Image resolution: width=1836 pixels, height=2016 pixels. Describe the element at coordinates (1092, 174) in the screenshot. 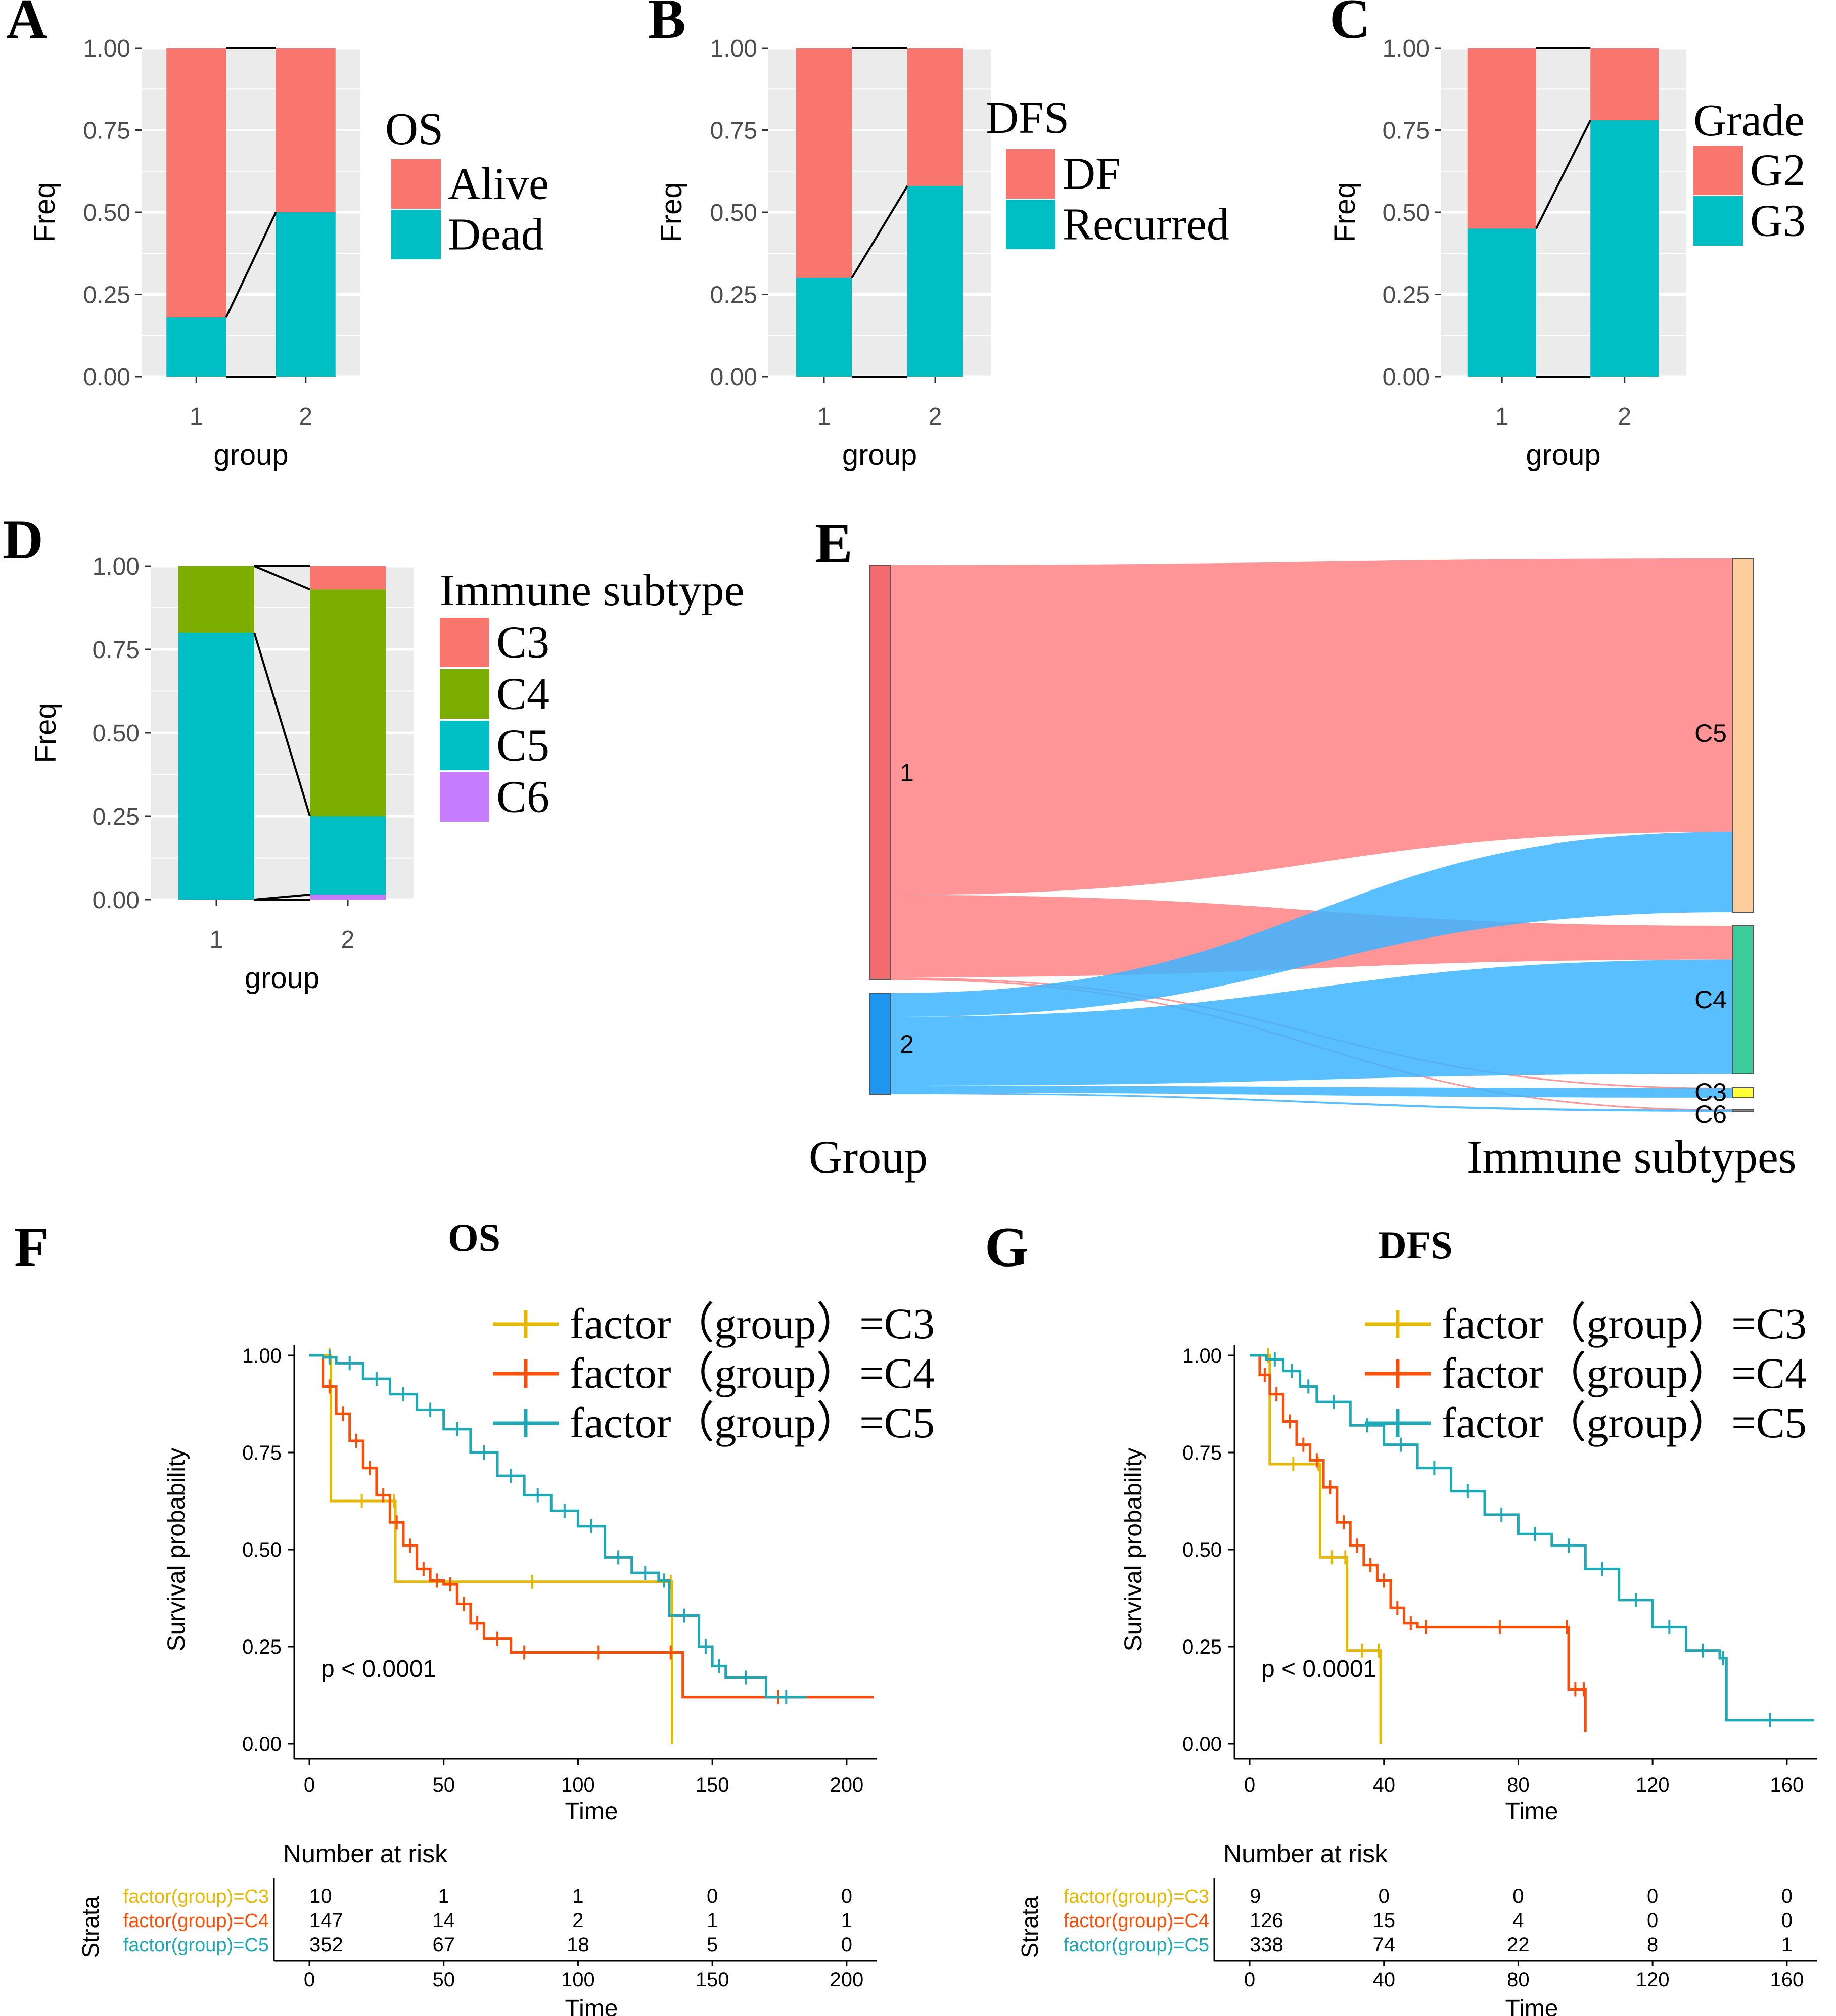

I see `legend-label-df: DF` at that location.